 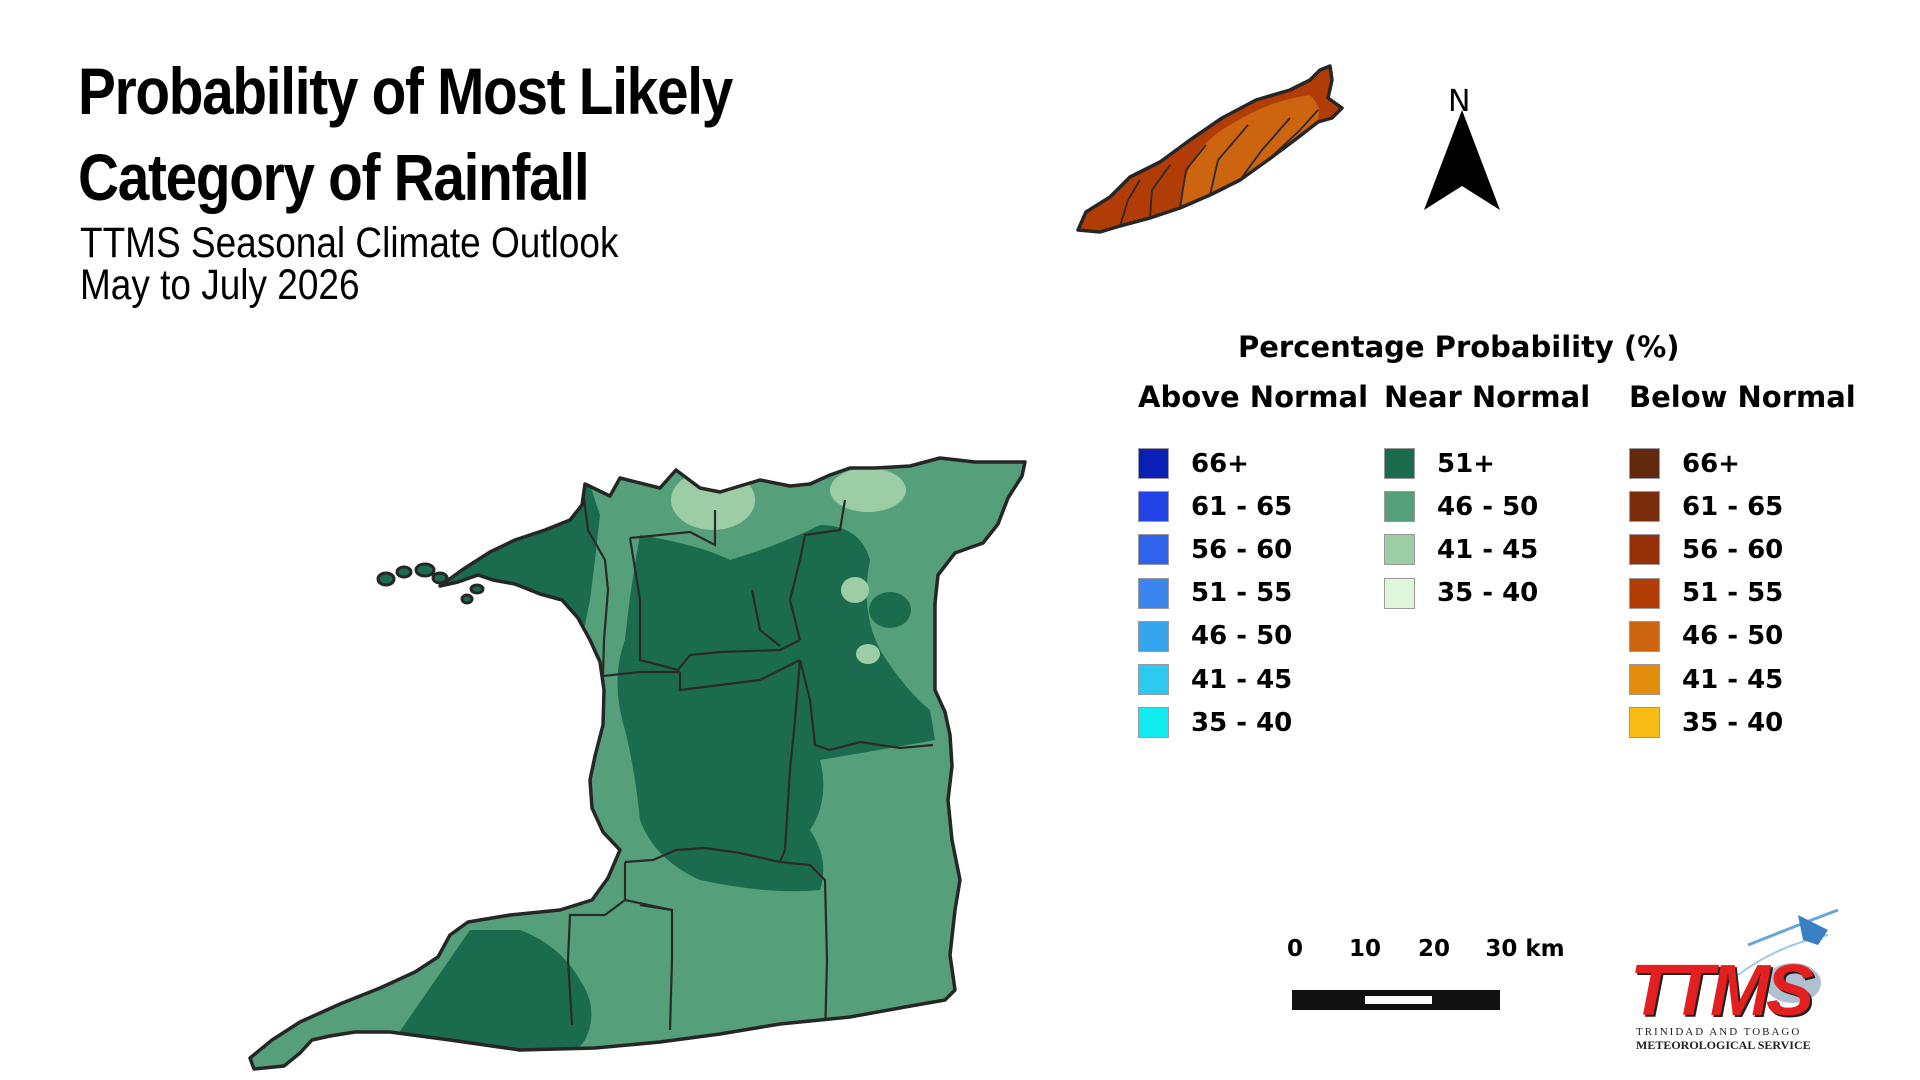 What do you see at coordinates (713, 500) in the screenshot?
I see `trinidad-light-patch-north` at bounding box center [713, 500].